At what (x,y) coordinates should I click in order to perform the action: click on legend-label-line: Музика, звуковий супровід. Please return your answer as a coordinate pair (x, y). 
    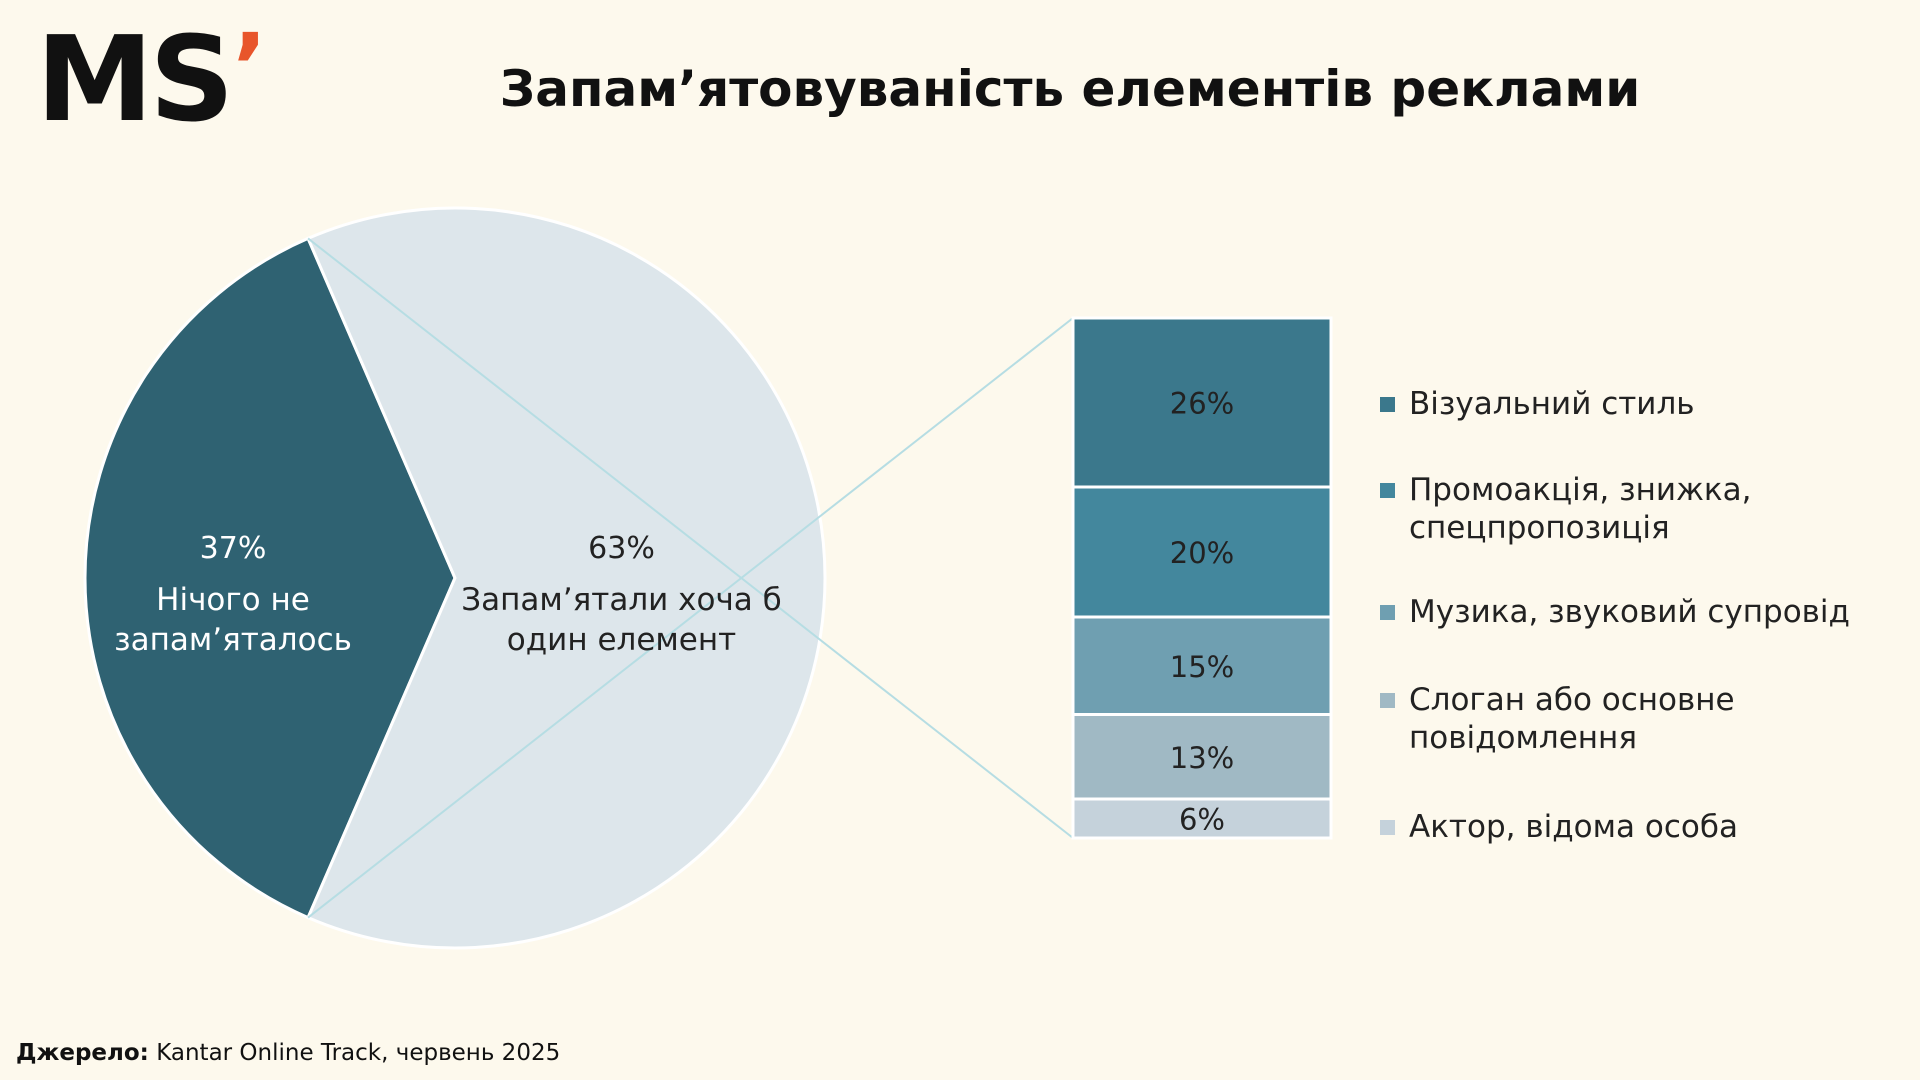
    Looking at the image, I should click on (1629, 612).